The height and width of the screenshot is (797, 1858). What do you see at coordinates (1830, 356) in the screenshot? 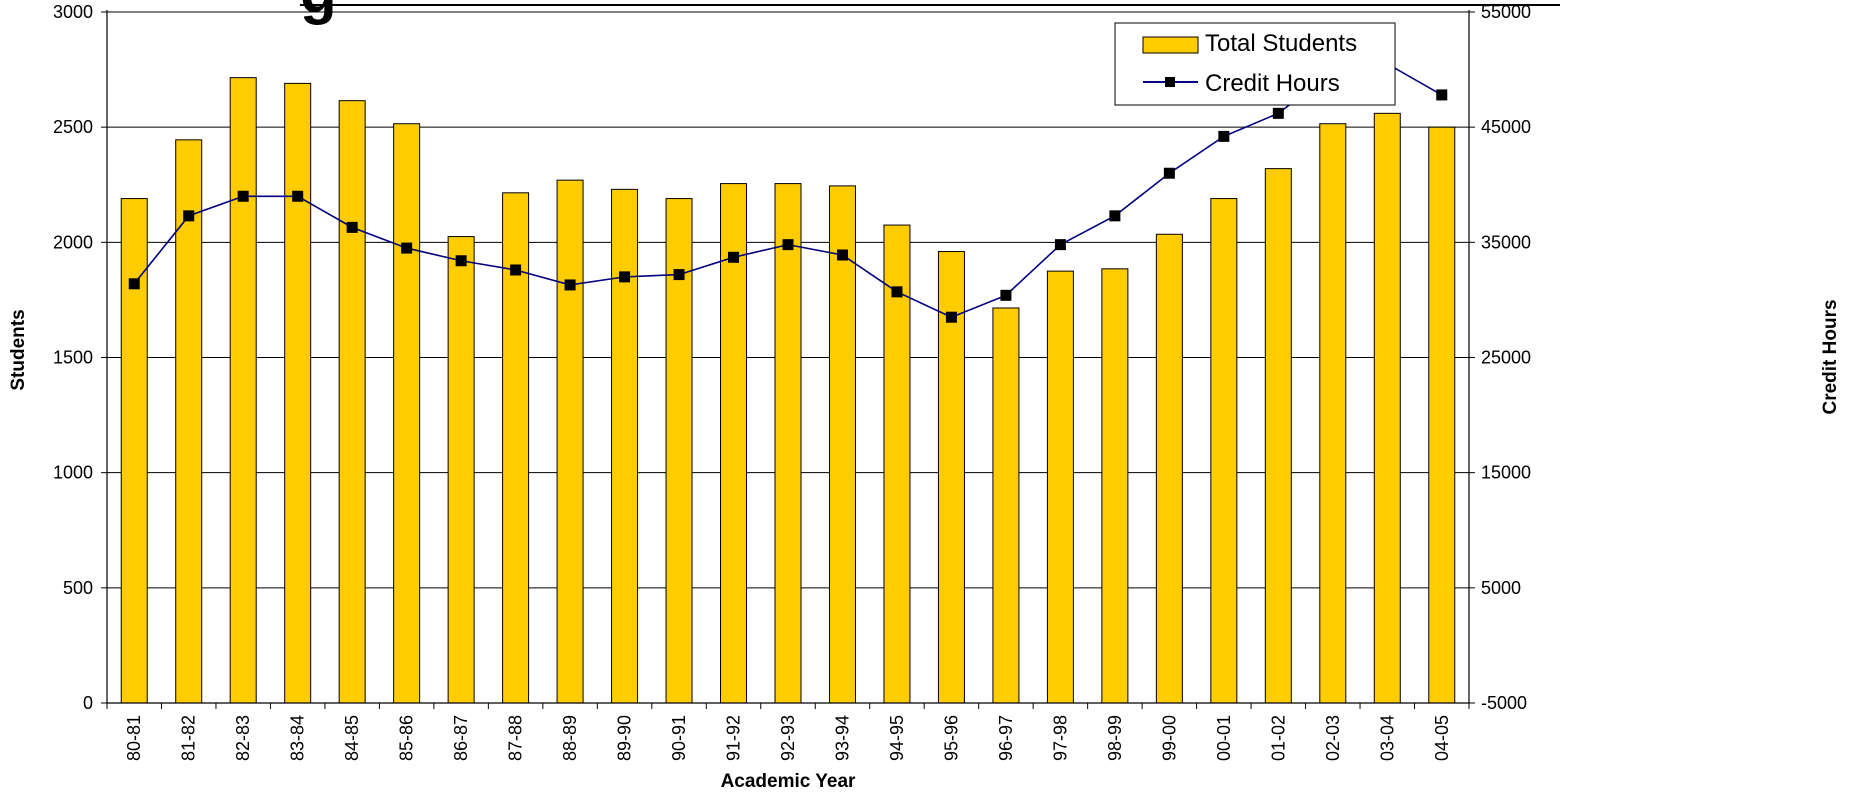
I see `y2-axis-title: Credit Hours` at bounding box center [1830, 356].